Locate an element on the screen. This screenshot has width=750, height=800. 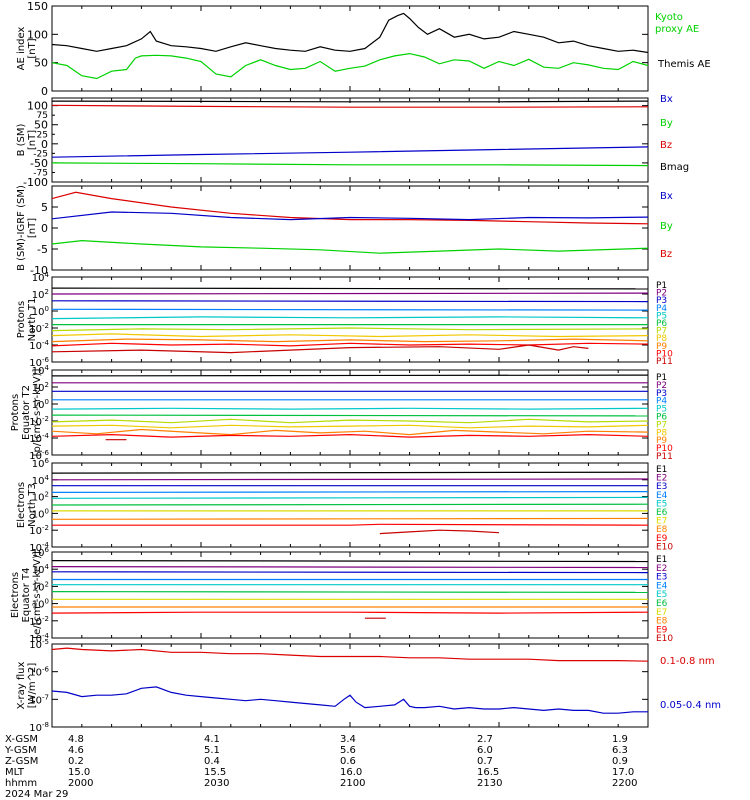
footer-value: 15.5 is located at coordinates (215, 772).